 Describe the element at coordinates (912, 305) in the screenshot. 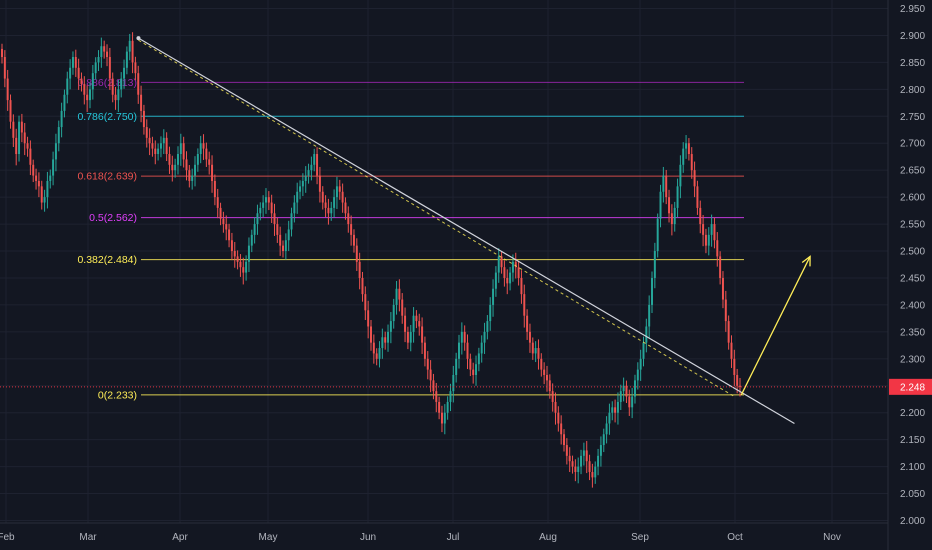

I see `price-tick-label: 2.400` at that location.